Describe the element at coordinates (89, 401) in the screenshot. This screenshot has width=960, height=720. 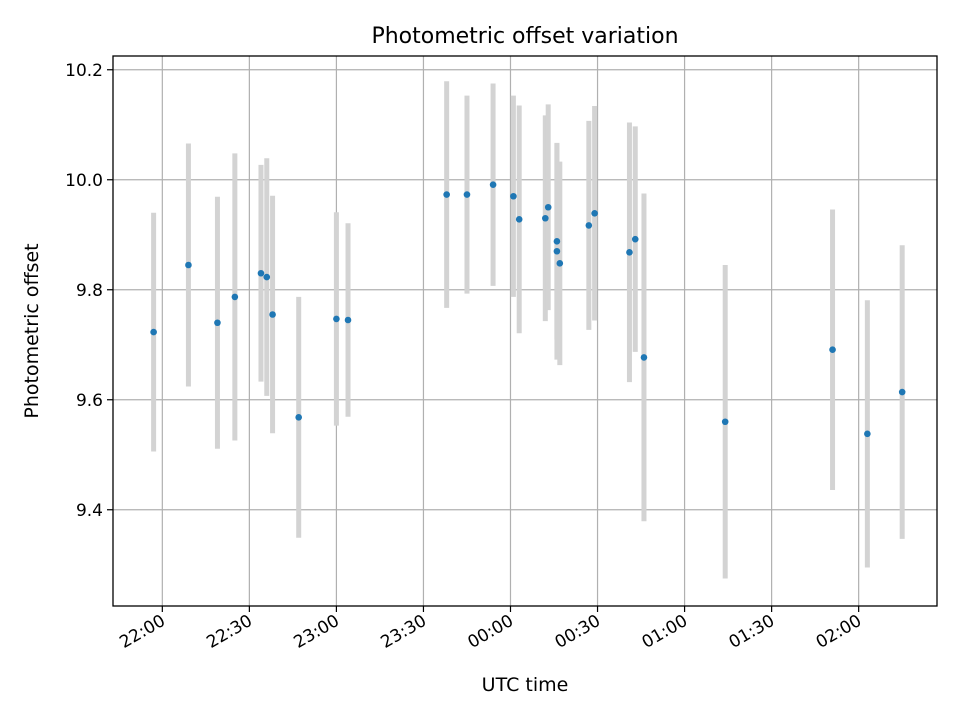
I see `y-tick-label: 9.6` at that location.